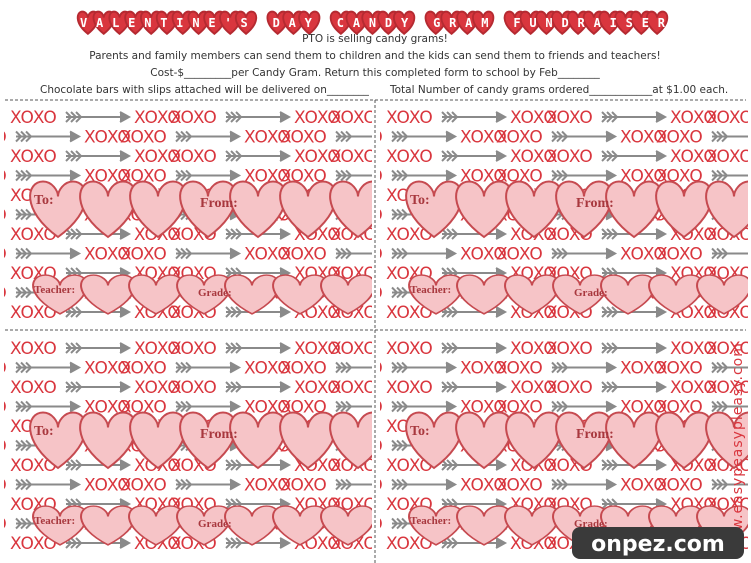 The height and width of the screenshot is (563, 751). What do you see at coordinates (430, 290) in the screenshot?
I see `teacher-label: Teacher:` at bounding box center [430, 290].